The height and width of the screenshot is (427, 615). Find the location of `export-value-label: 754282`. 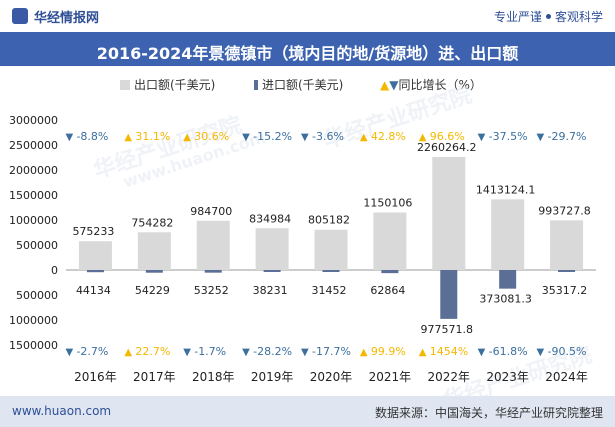

export-value-label: 754282 is located at coordinates (152, 222).